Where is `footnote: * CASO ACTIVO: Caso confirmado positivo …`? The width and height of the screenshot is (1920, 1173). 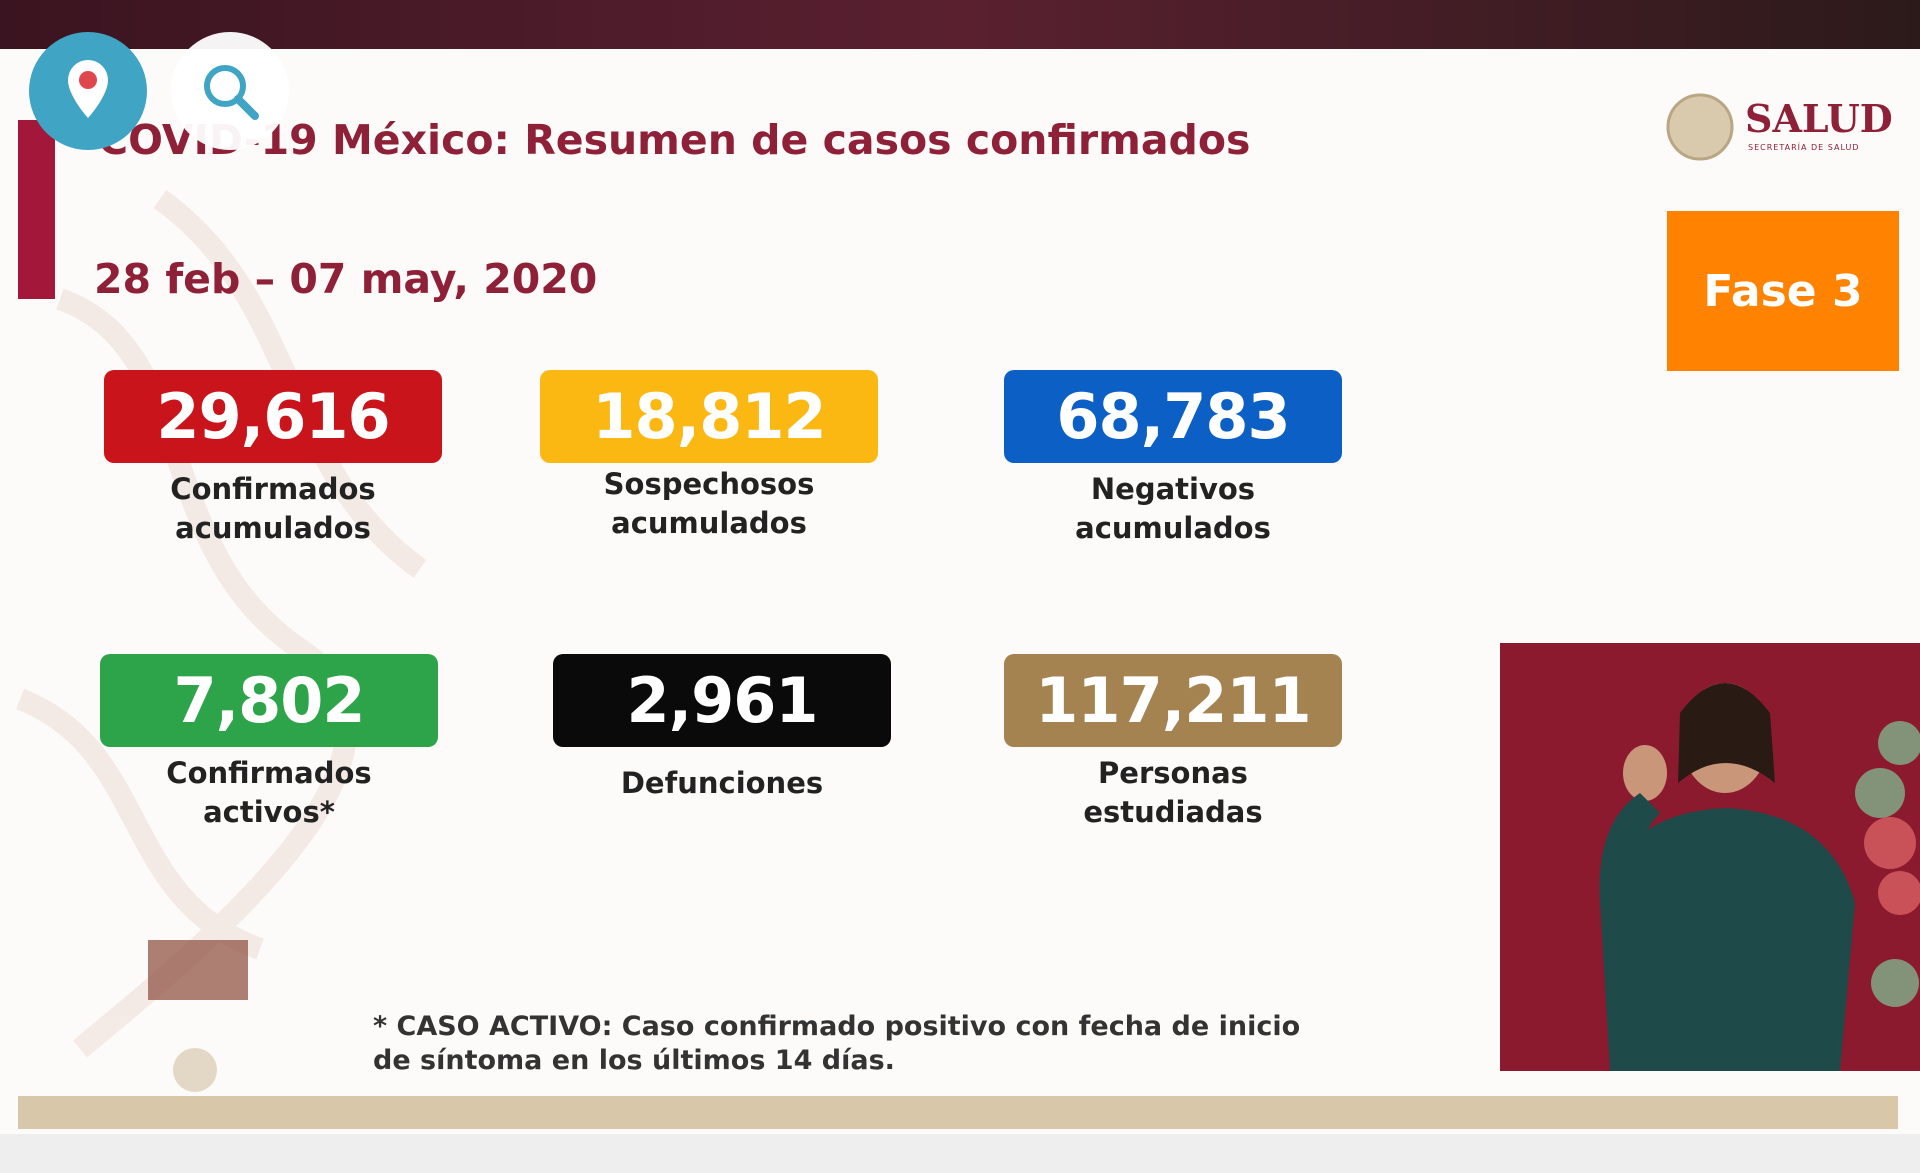
footnote: * CASO ACTIVO: Caso confirmado positivo … is located at coordinates (836, 1044).